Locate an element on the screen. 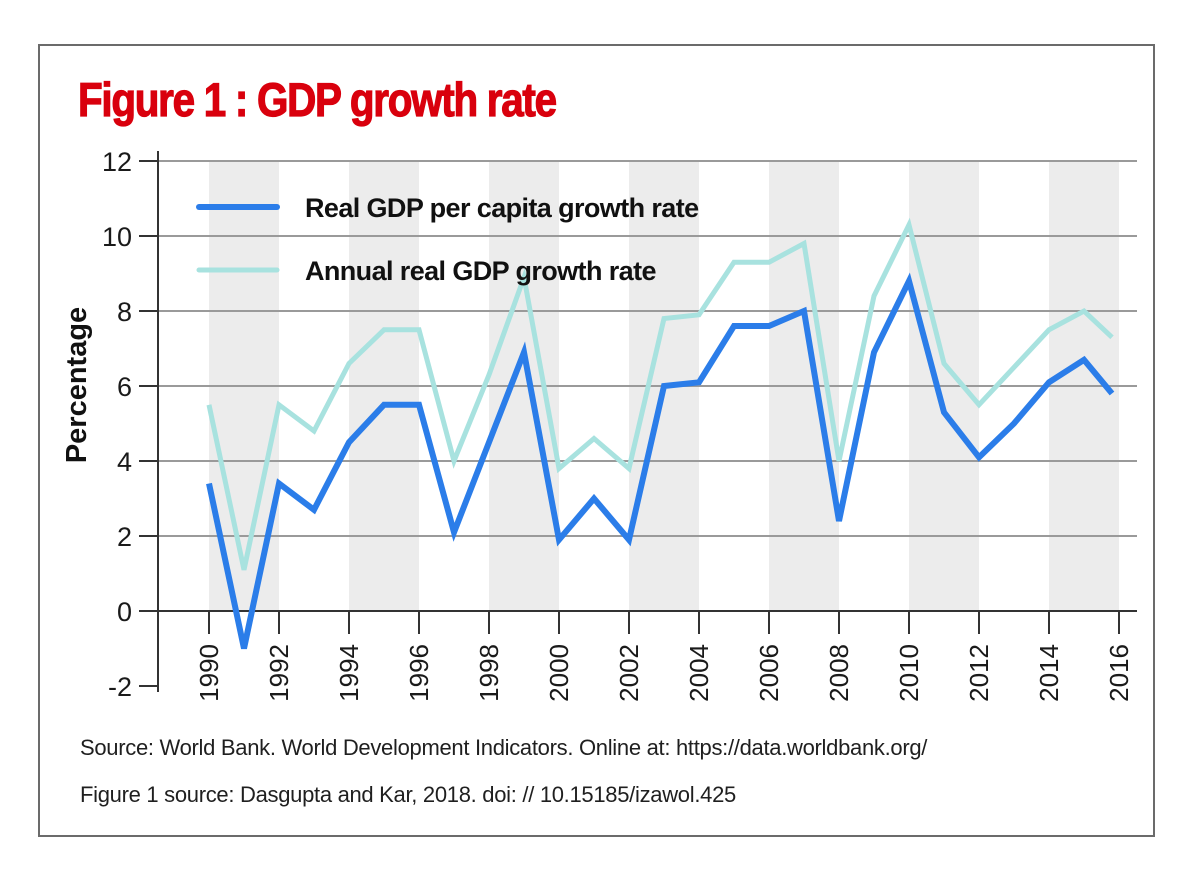 The image size is (1200, 886). y-tick-label: -2 is located at coordinates (120, 687).